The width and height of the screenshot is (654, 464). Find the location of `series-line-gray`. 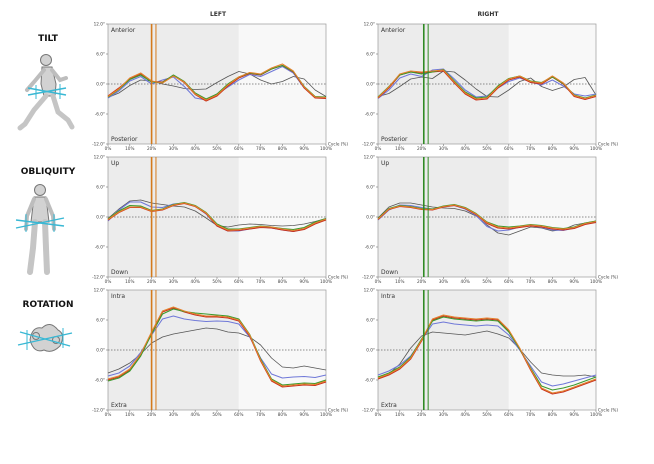

series-line-gray is located at coordinates (217, 350).